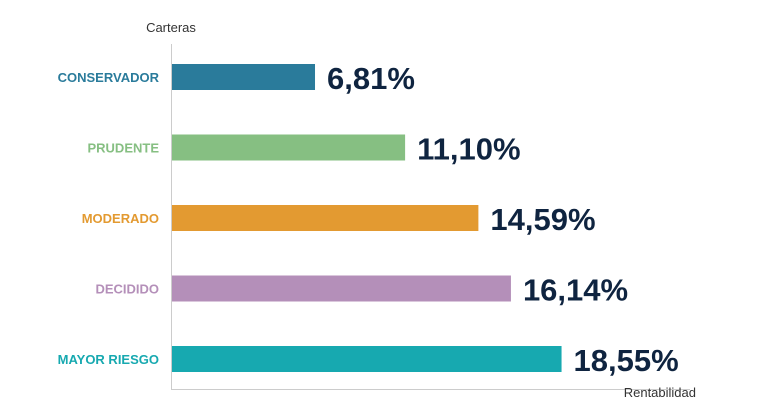 This screenshot has width=780, height=419. What do you see at coordinates (127, 289) in the screenshot?
I see `category-label: DECIDIDO` at bounding box center [127, 289].